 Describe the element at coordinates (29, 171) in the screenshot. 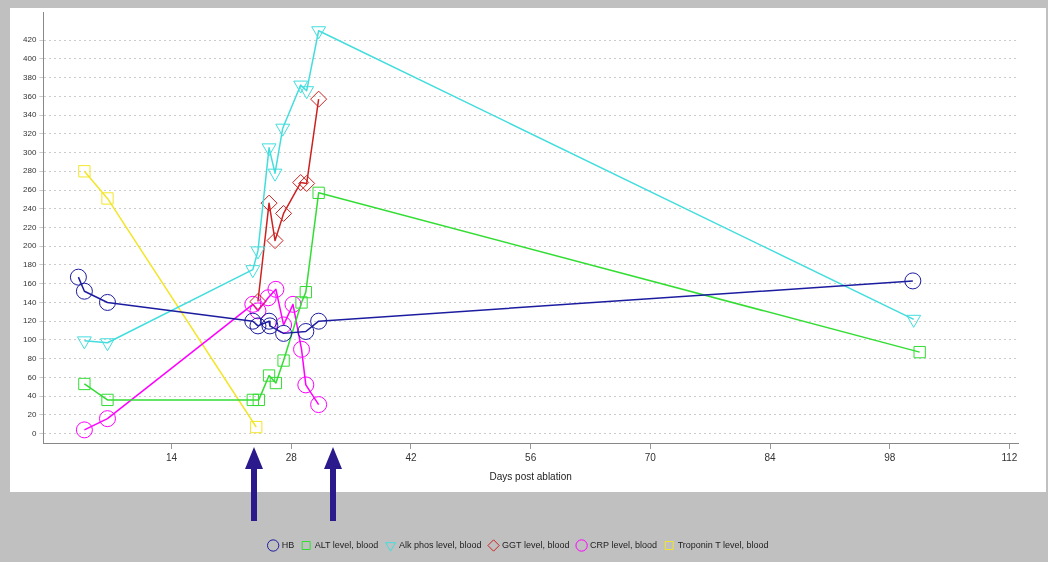

I see `y-tick-label: 280` at that location.